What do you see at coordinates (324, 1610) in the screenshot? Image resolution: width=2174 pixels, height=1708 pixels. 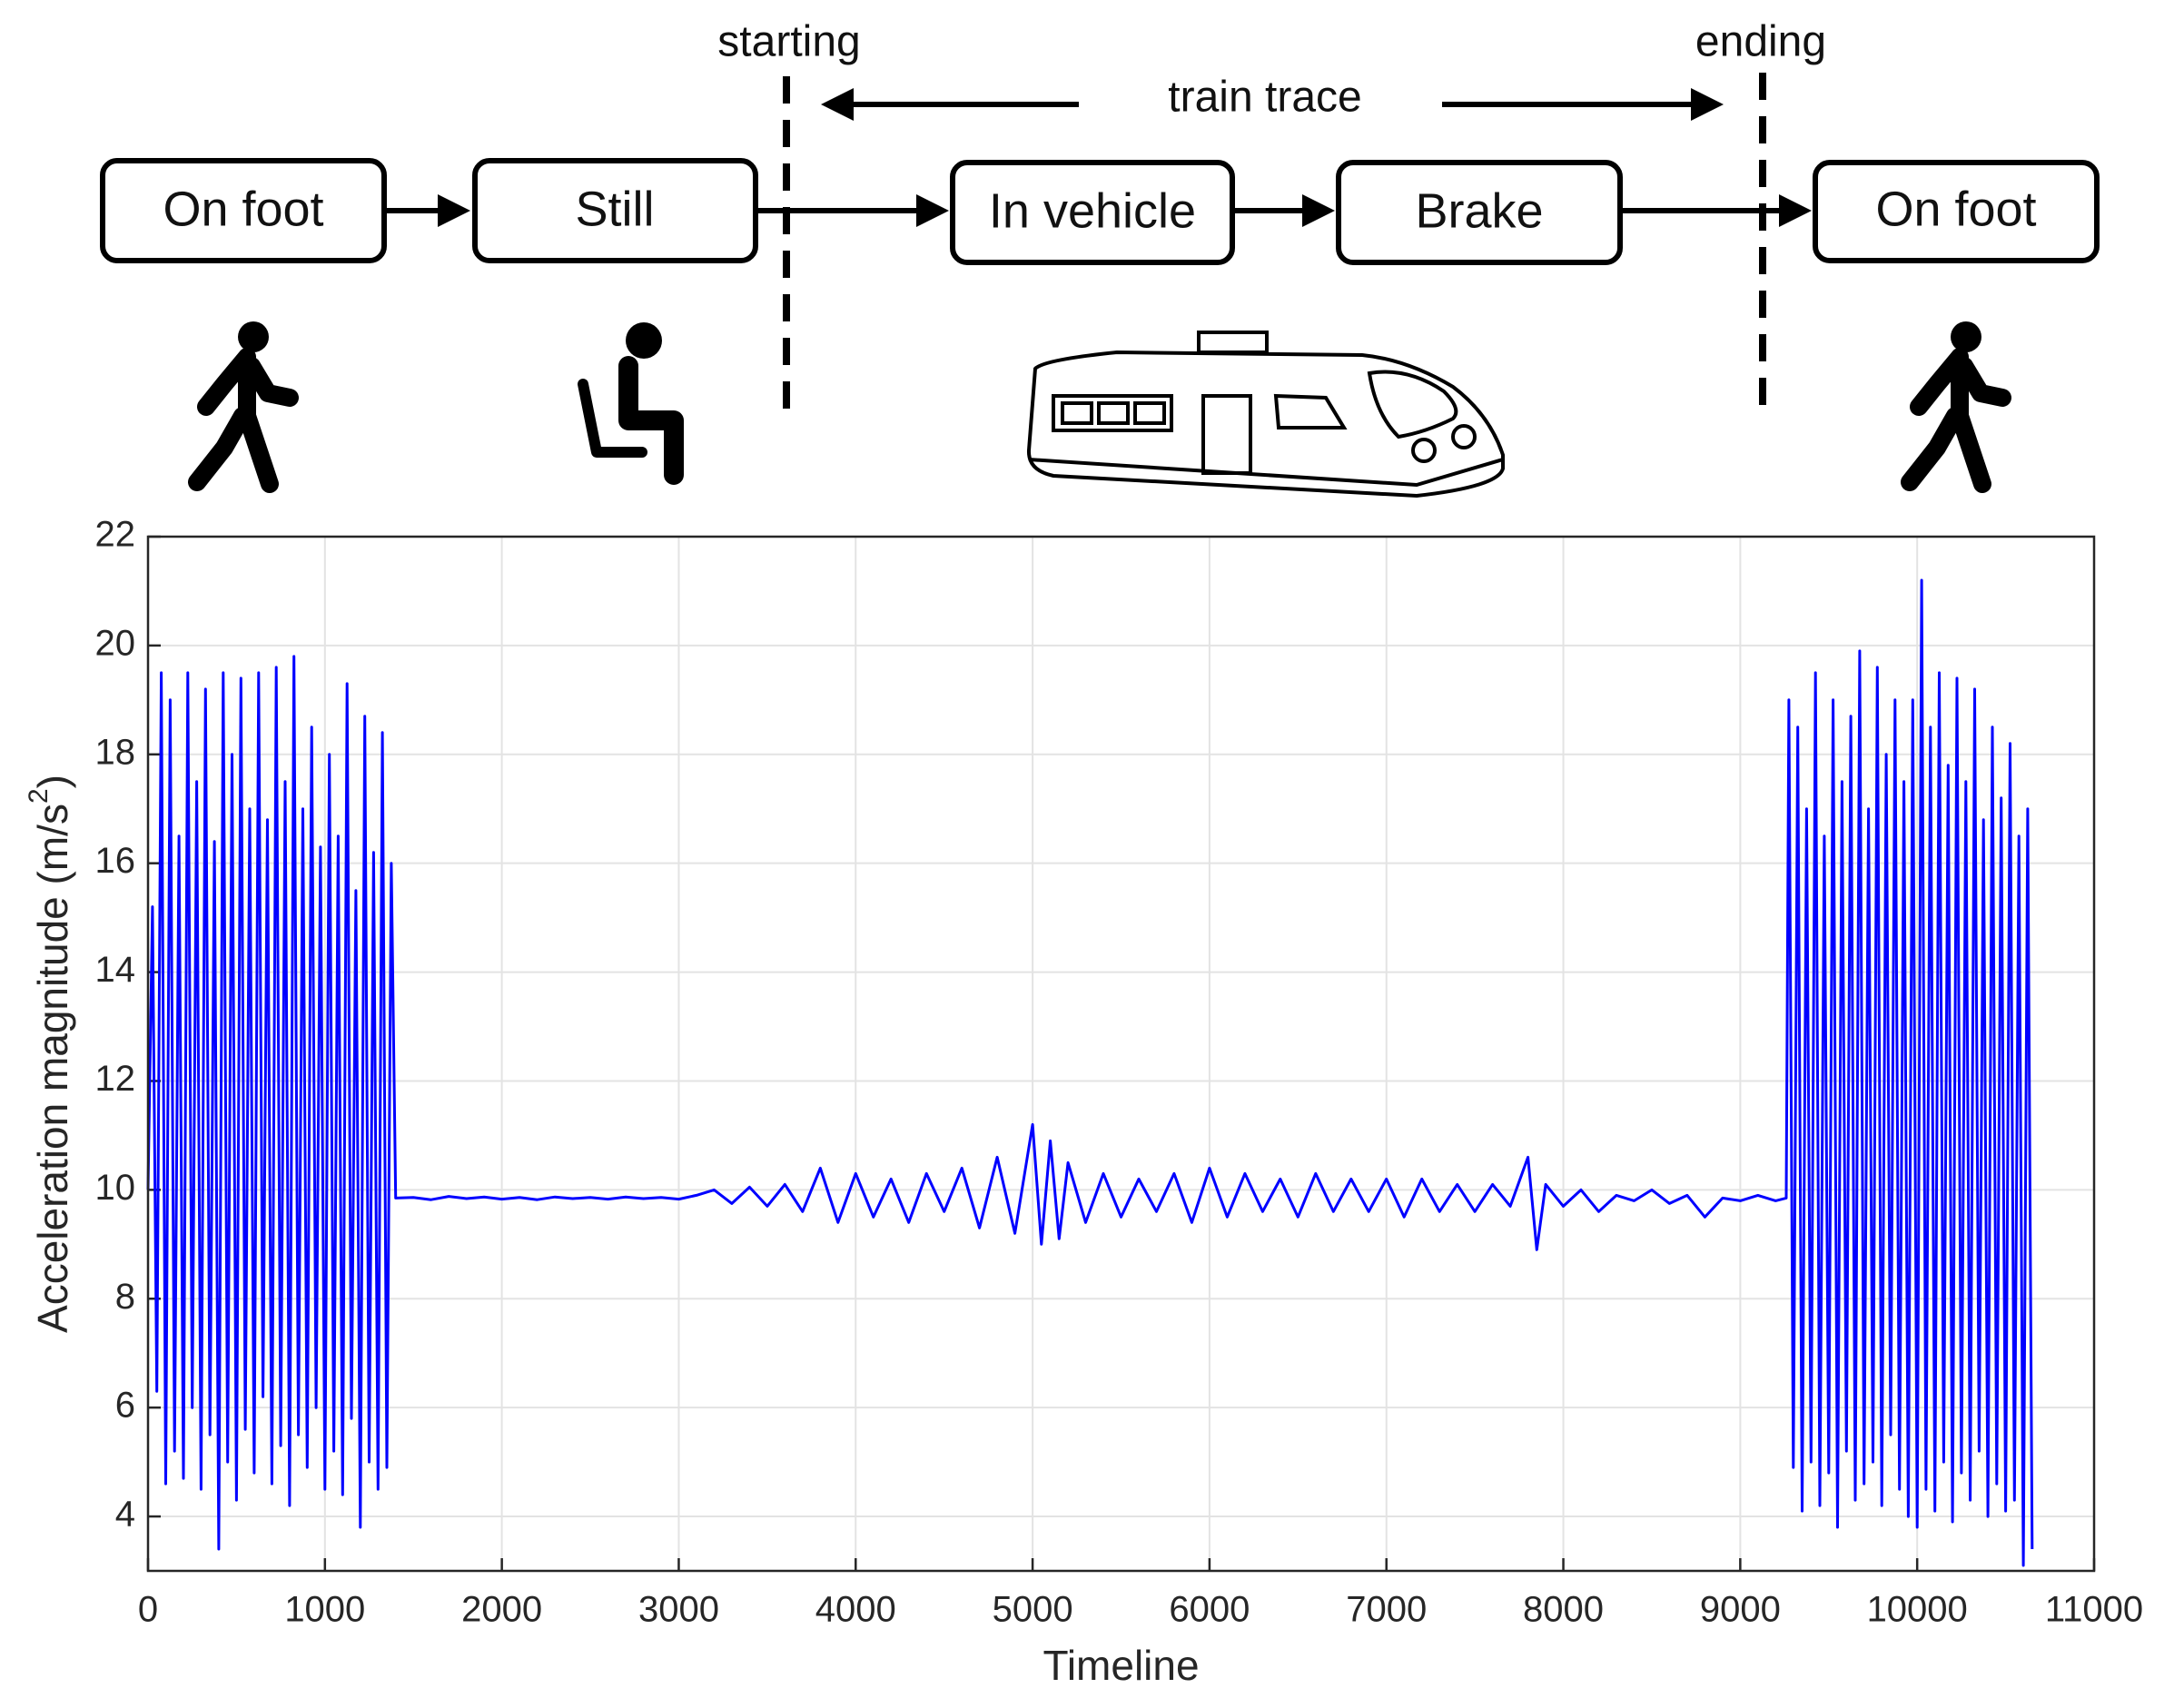 I see `x-tick-label: 1000` at bounding box center [324, 1610].